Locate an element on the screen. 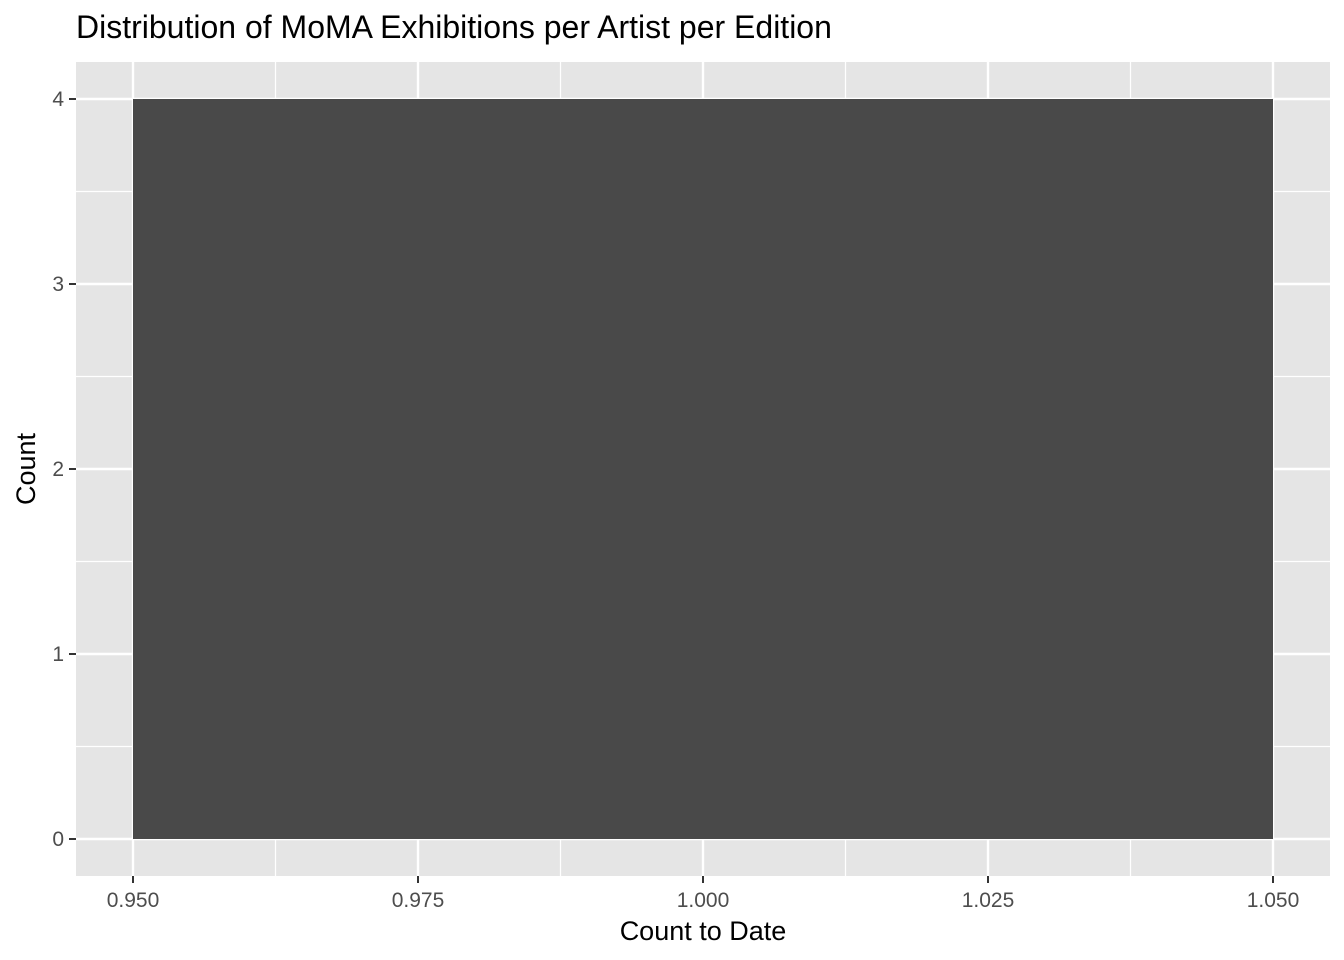 Image resolution: width=1344 pixels, height=960 pixels. y-tick-label: 4 is located at coordinates (58, 99).